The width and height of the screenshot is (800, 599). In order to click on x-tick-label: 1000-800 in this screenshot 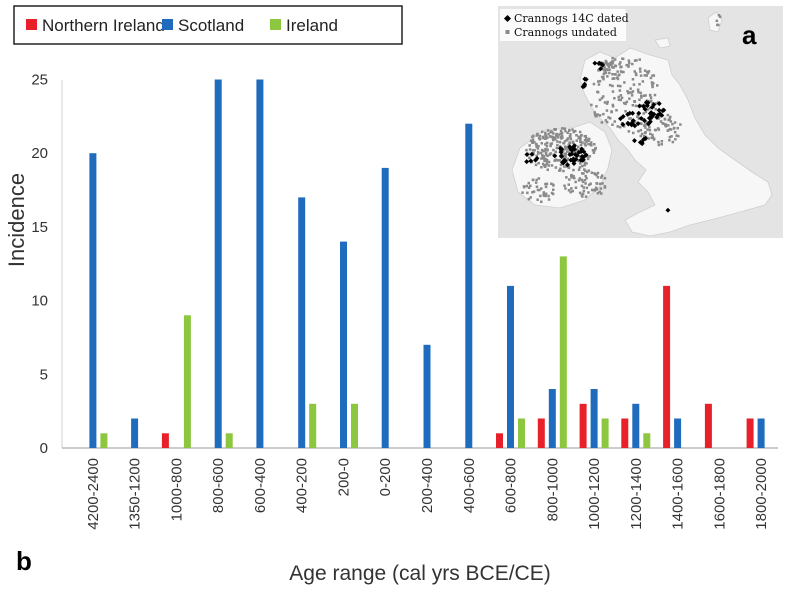, I will do `click(176, 489)`.